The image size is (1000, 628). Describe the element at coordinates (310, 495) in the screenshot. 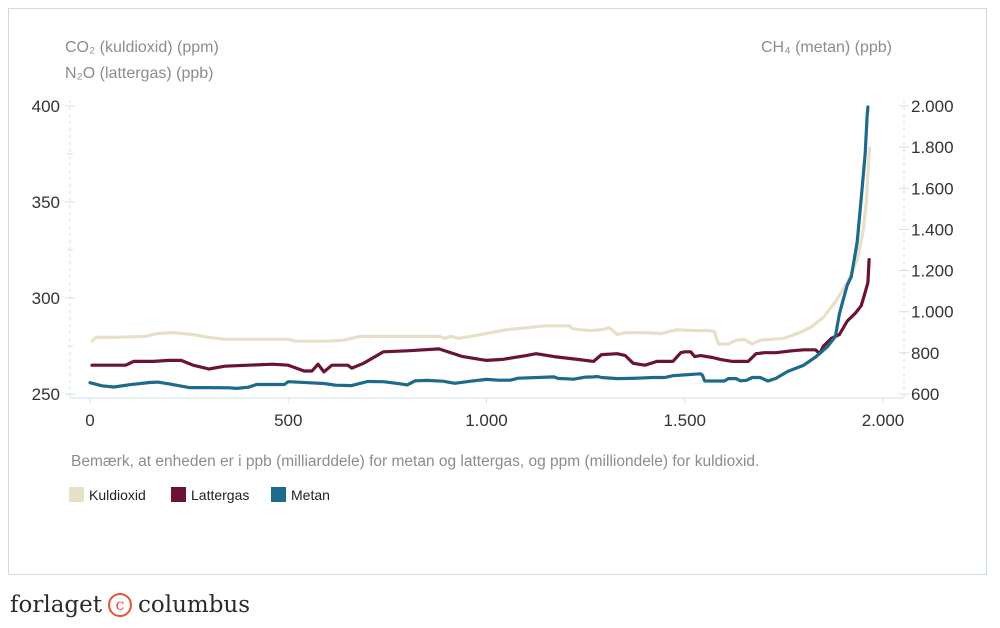

I see `legend-label-metan: Metan` at that location.